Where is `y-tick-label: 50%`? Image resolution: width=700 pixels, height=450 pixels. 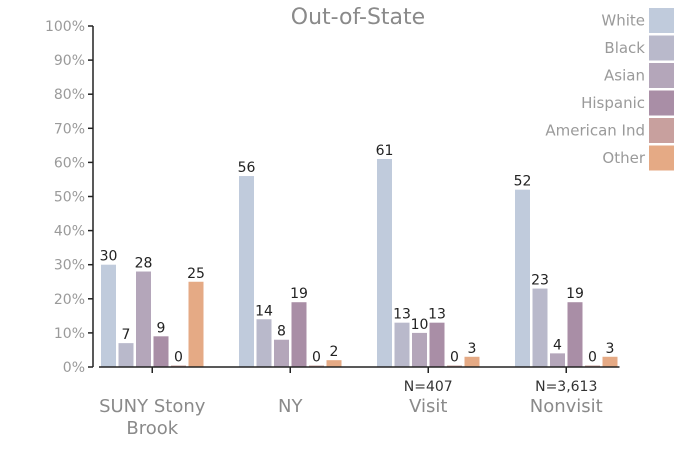
y-tick-label: 50% is located at coordinates (69, 198).